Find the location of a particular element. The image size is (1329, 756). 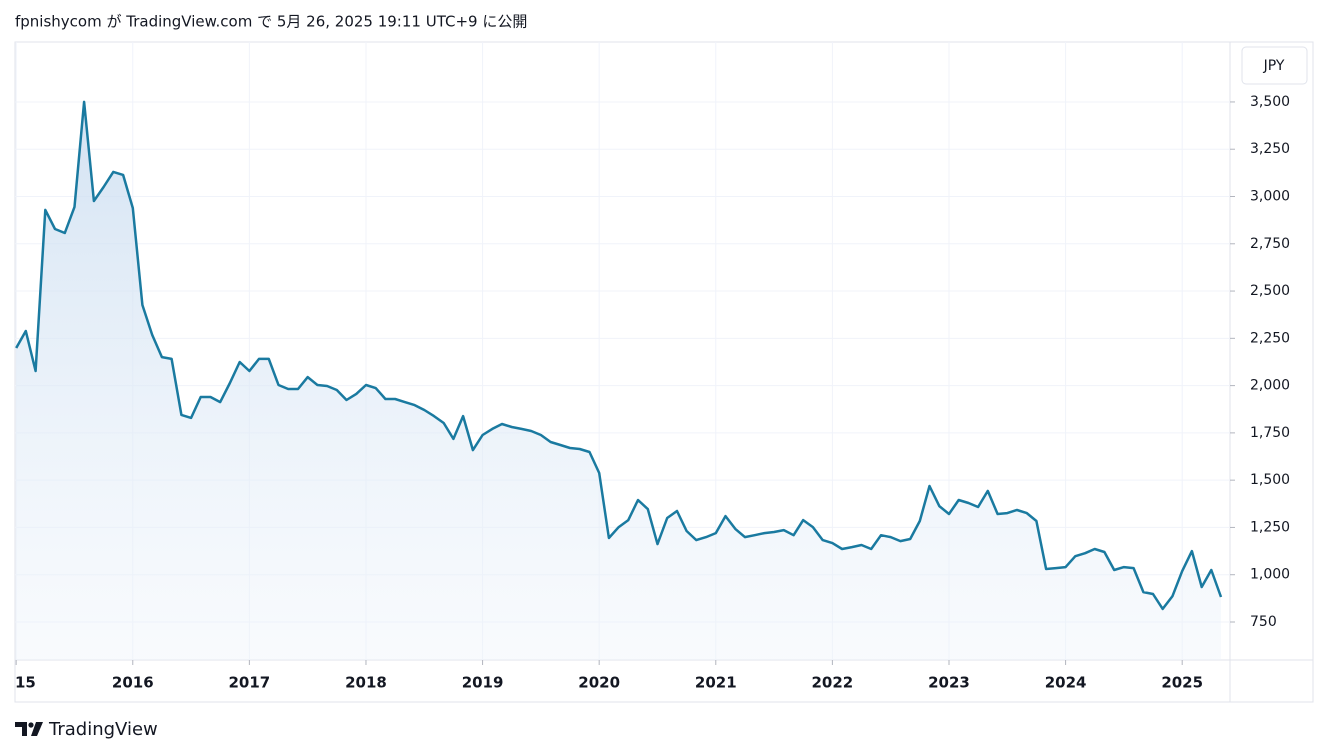

y-tick-label: 3,500 is located at coordinates (1270, 102).